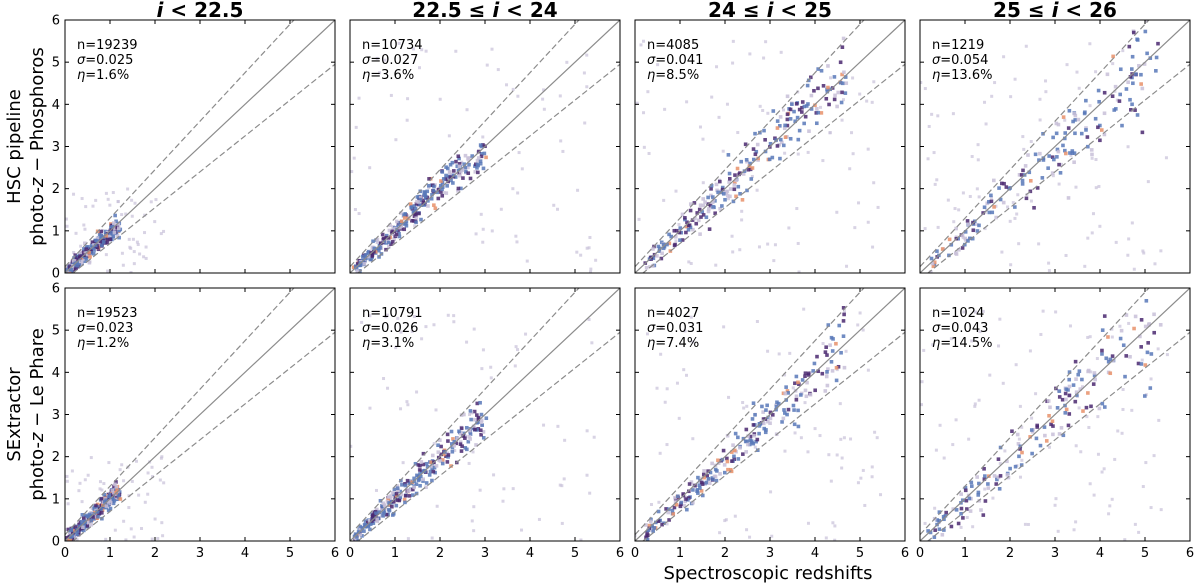 Image resolution: width=1200 pixels, height=585 pixels. I want to click on upper-outlier-bound, so click(750, 412).